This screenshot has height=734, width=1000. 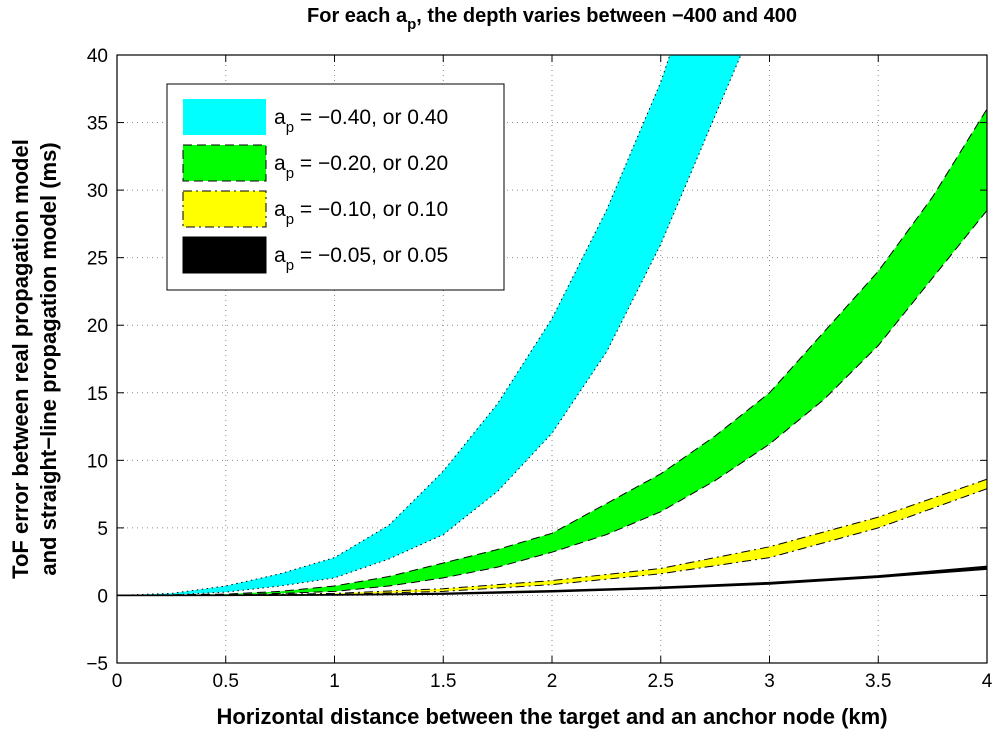 What do you see at coordinates (97, 664) in the screenshot?
I see `y-tick-label: −5` at bounding box center [97, 664].